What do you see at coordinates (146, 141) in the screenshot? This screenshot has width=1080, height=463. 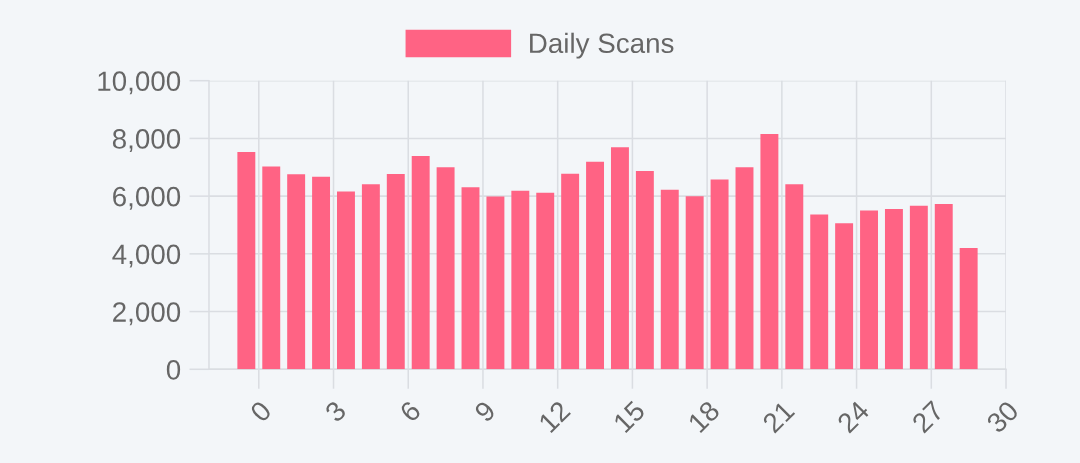 I see `y-tick-label: 8,000` at bounding box center [146, 141].